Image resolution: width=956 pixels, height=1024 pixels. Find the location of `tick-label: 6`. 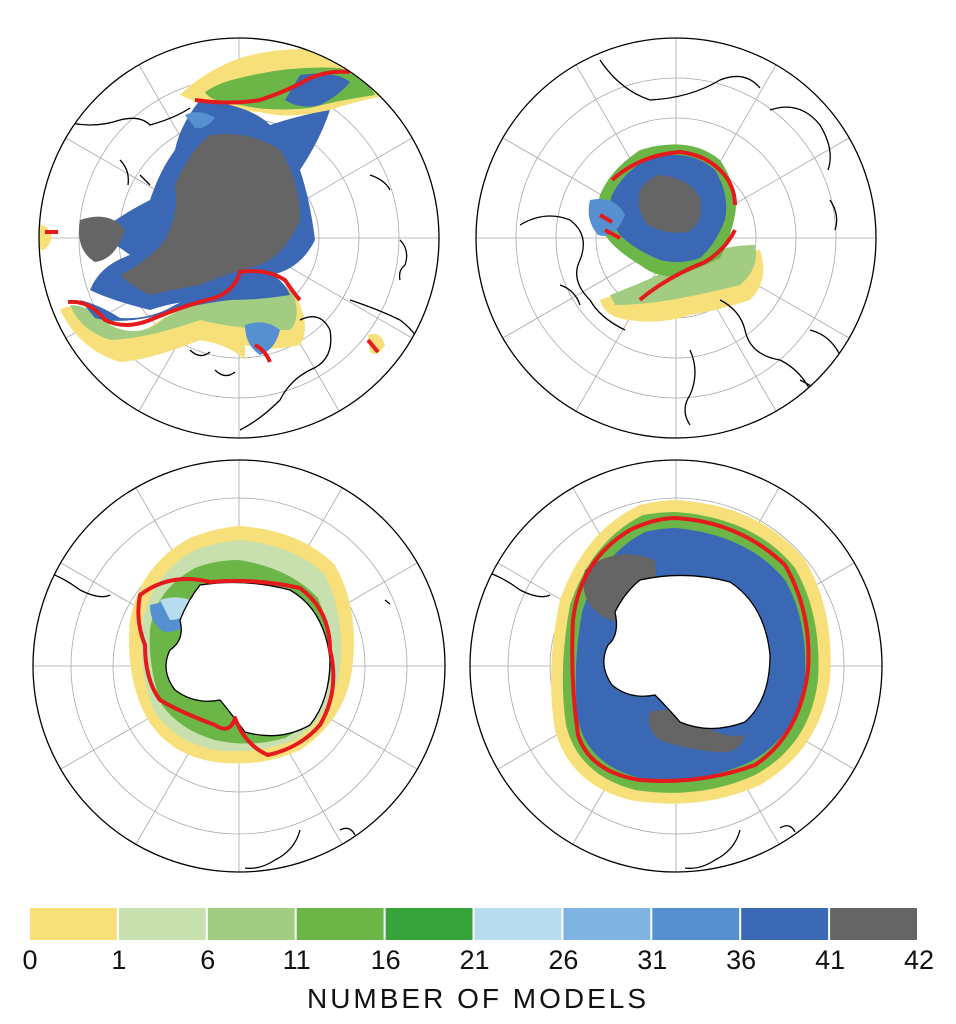

tick-label: 6 is located at coordinates (208, 960).